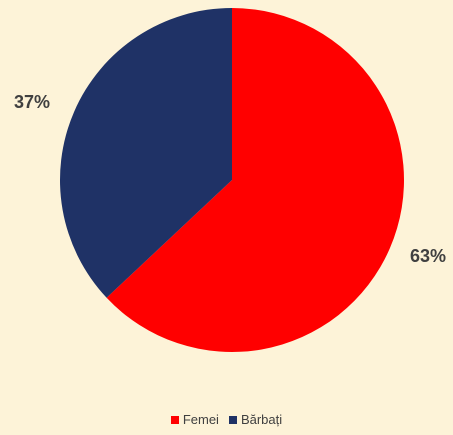 The height and width of the screenshot is (435, 453). What do you see at coordinates (226, 419) in the screenshot?
I see `chart-legend: Femei Bărbați` at bounding box center [226, 419].